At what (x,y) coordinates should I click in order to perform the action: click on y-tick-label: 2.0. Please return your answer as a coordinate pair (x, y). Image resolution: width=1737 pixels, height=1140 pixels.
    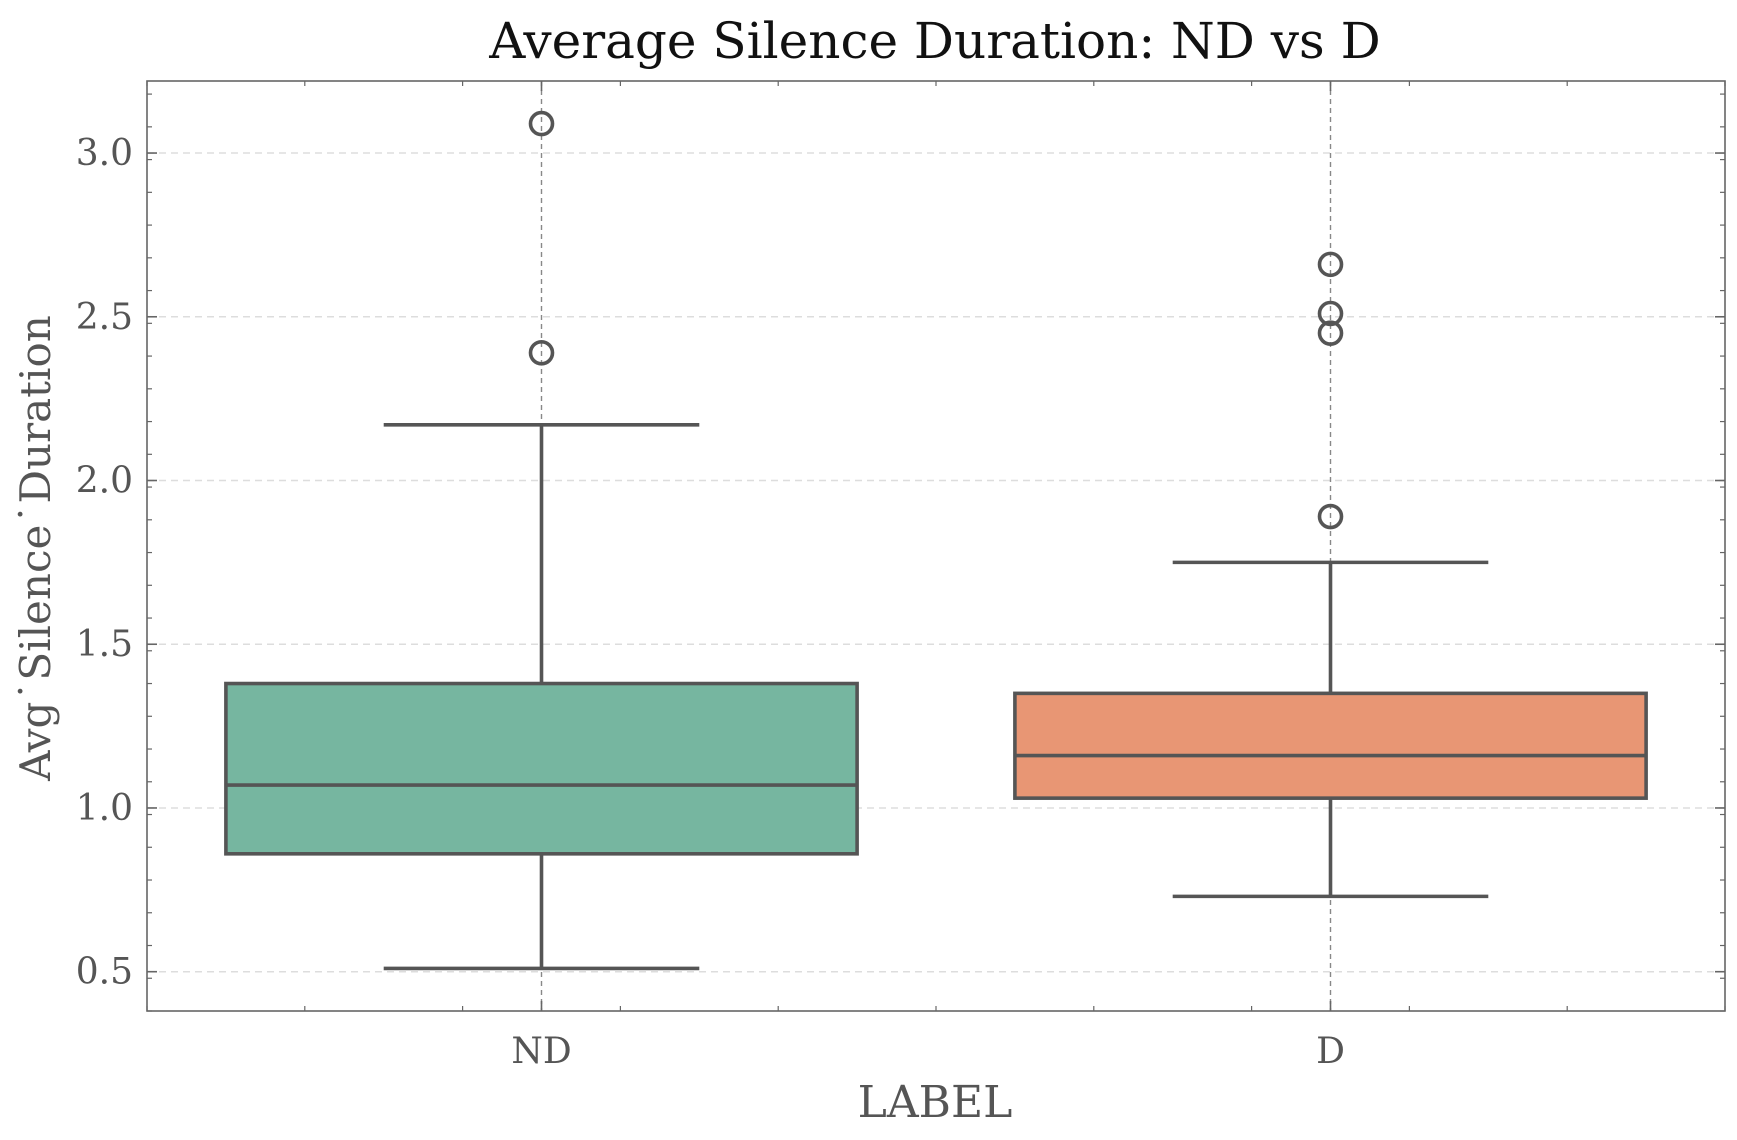
    Looking at the image, I should click on (104, 481).